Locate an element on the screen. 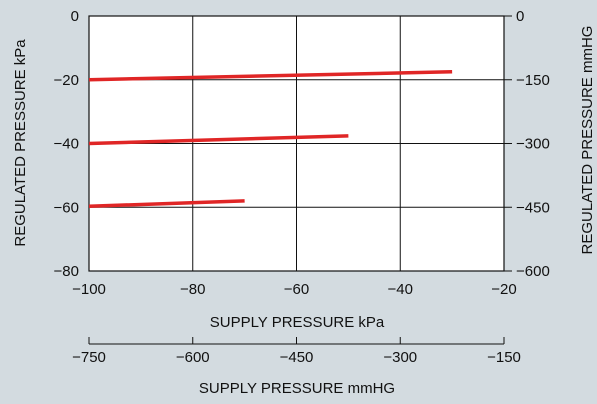  x-tick-label: −100 is located at coordinates (89, 289).